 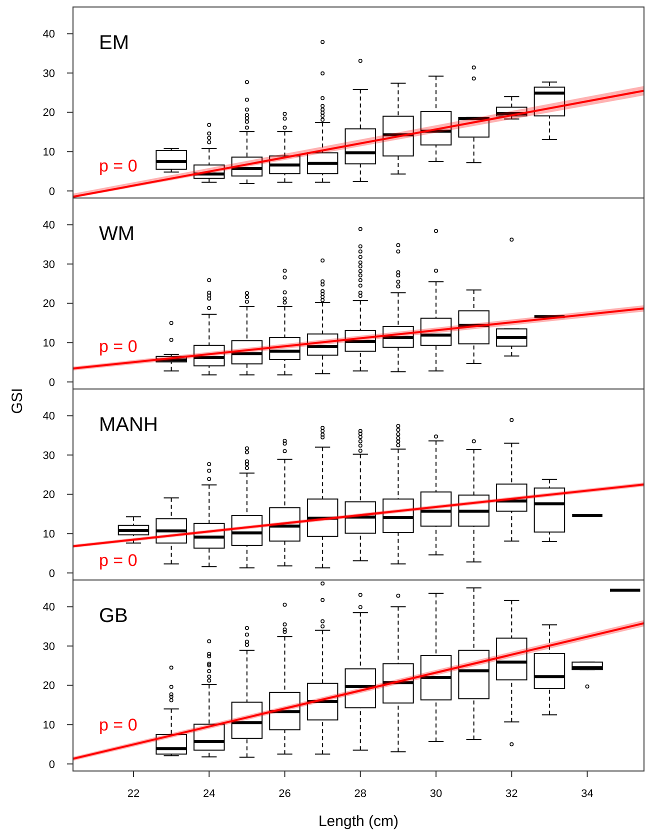 I want to click on x-tick-label: 22, so click(x=133, y=794).